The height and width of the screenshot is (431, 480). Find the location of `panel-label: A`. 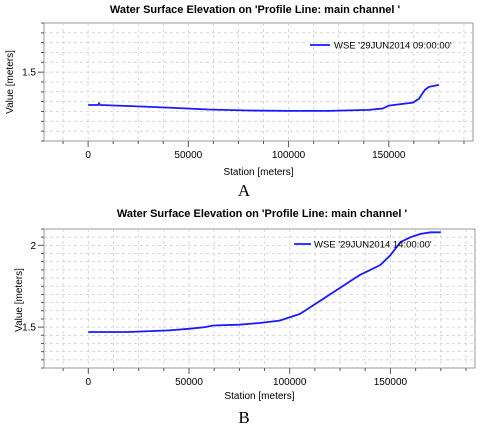

panel-label: A is located at coordinates (244, 190).